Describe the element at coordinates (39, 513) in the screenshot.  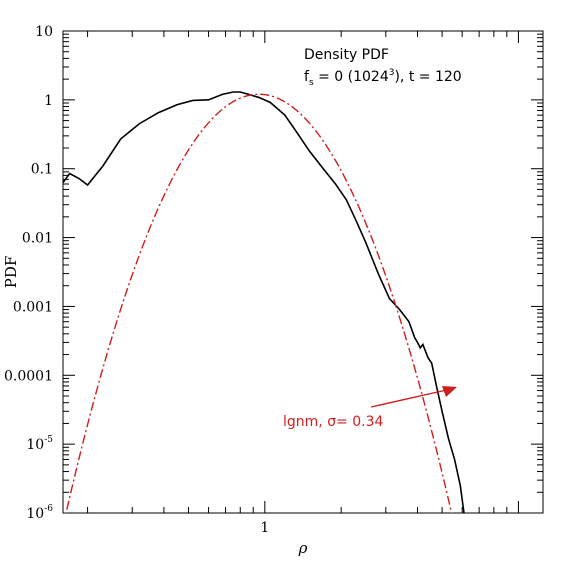
I see `y-tick-label: 10⁻⁶` at that location.